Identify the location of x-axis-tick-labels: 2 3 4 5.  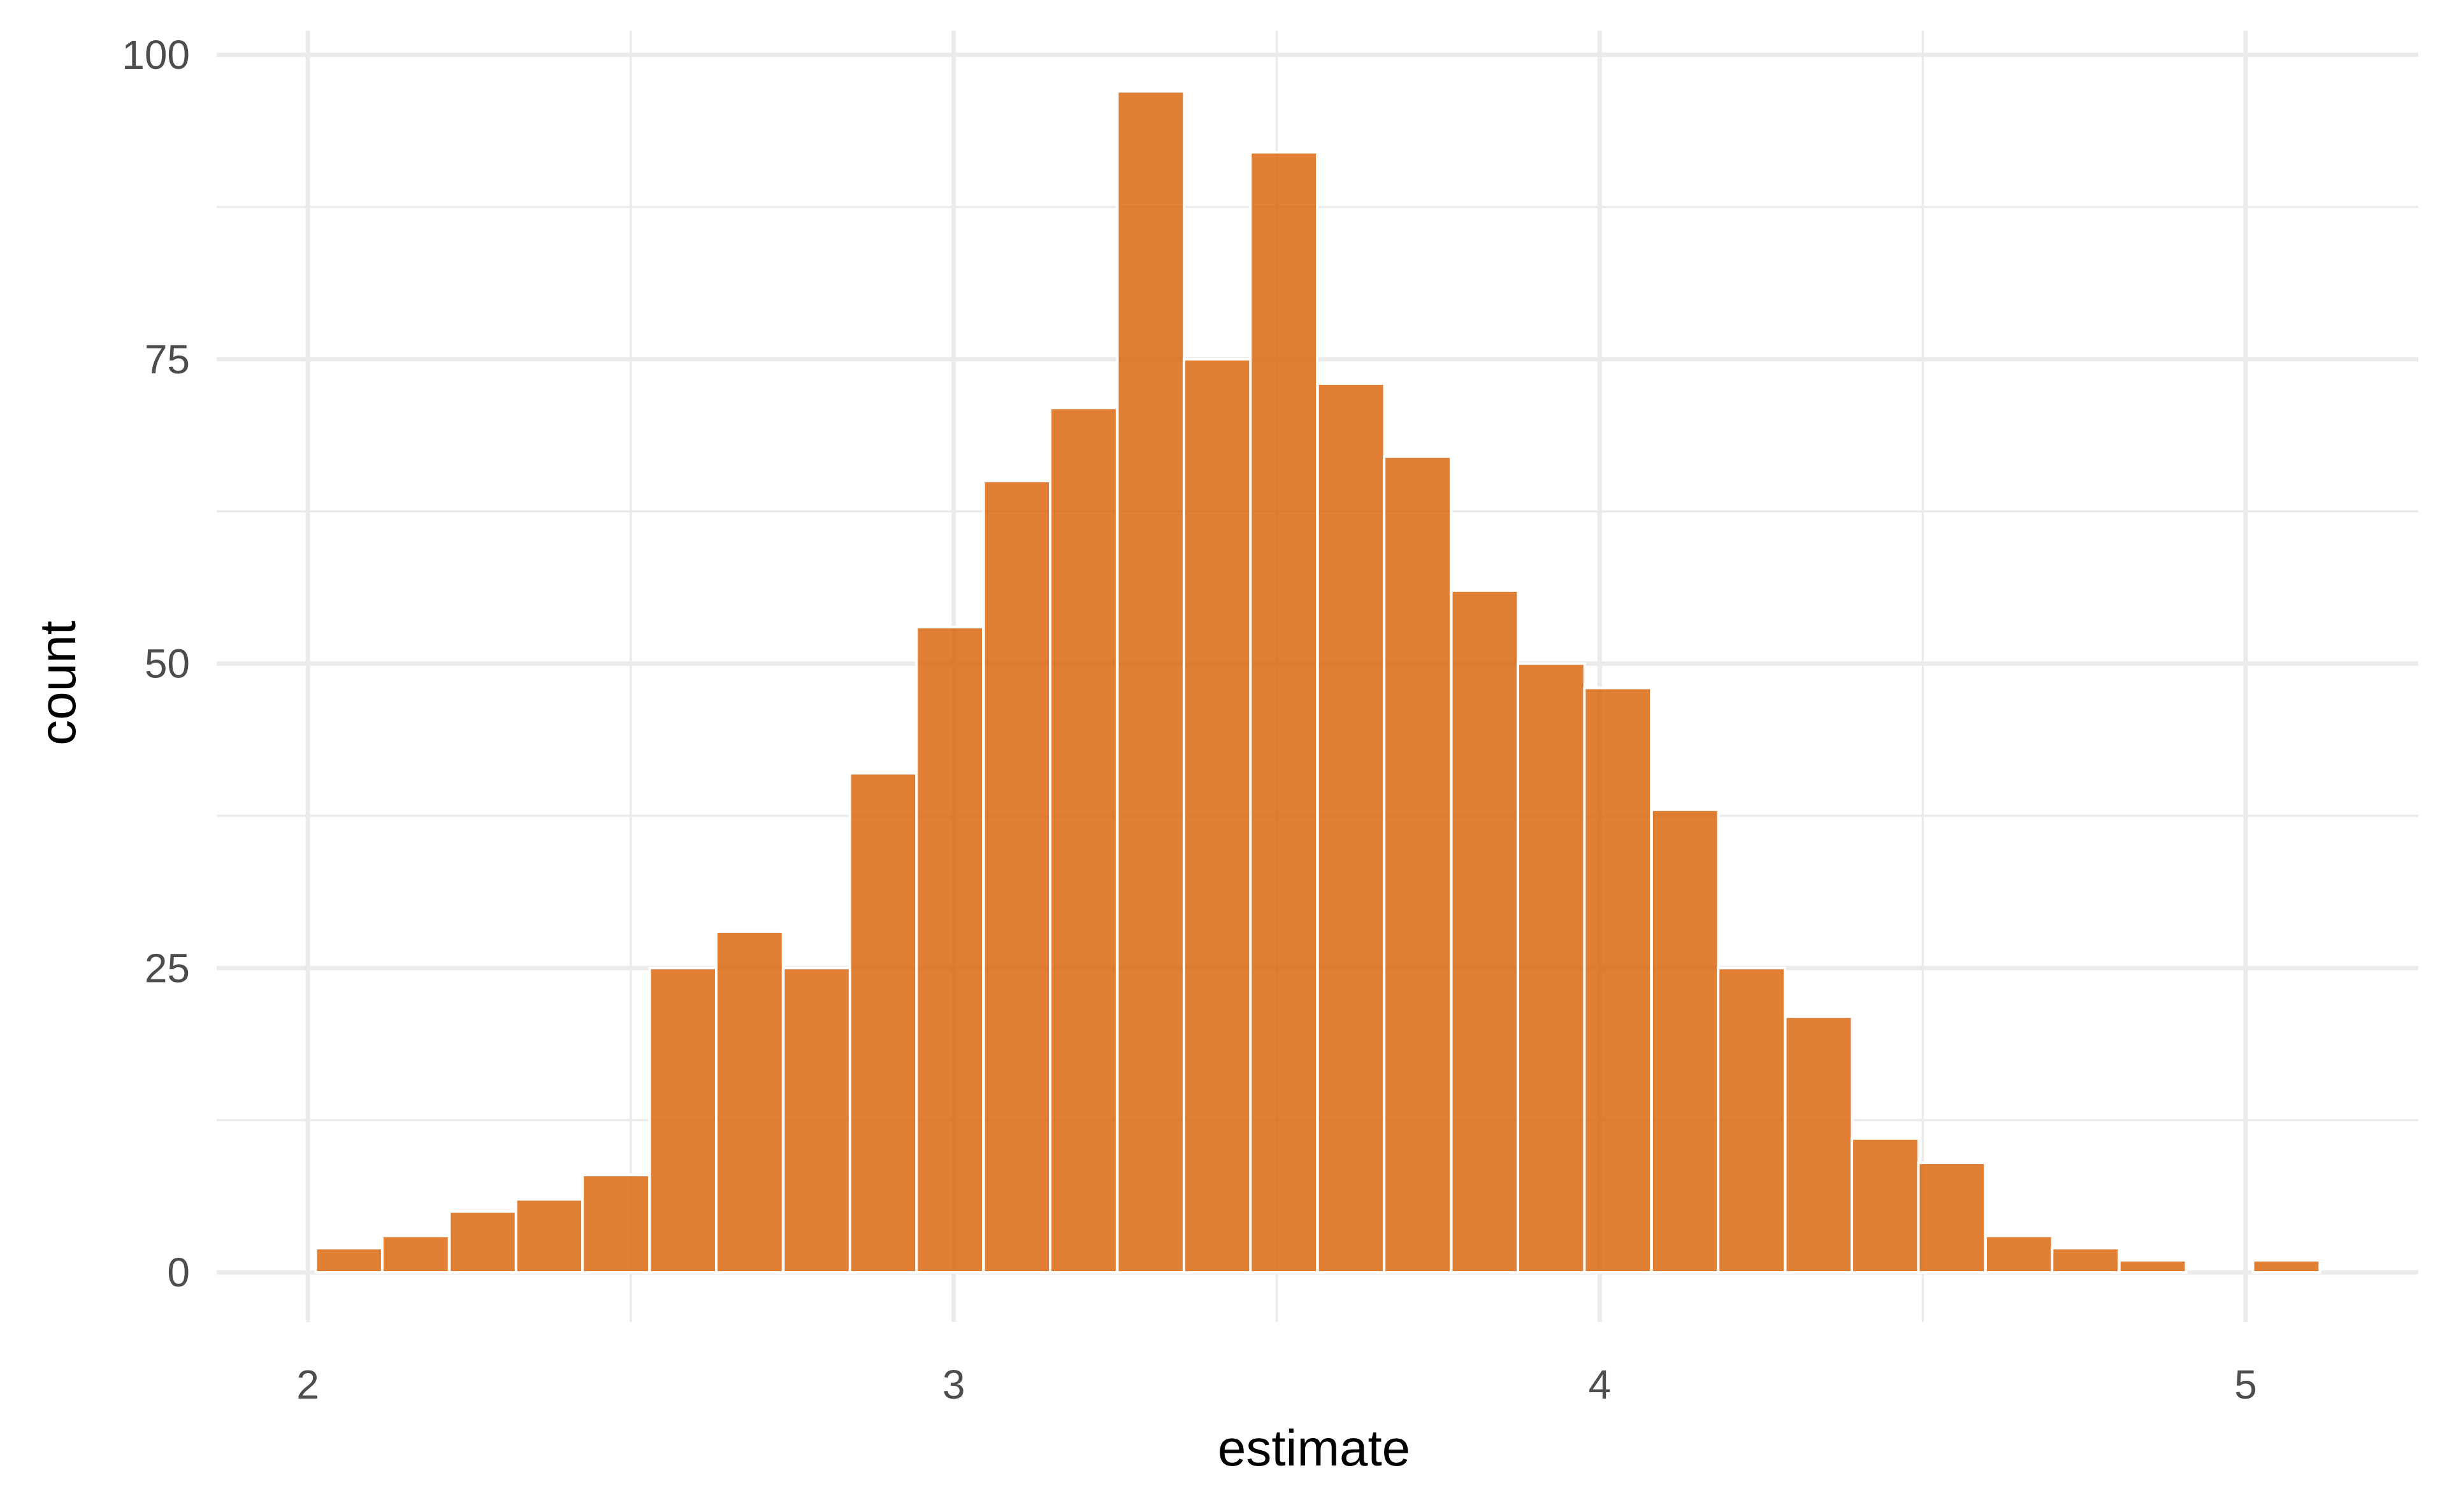
(1276, 1385).